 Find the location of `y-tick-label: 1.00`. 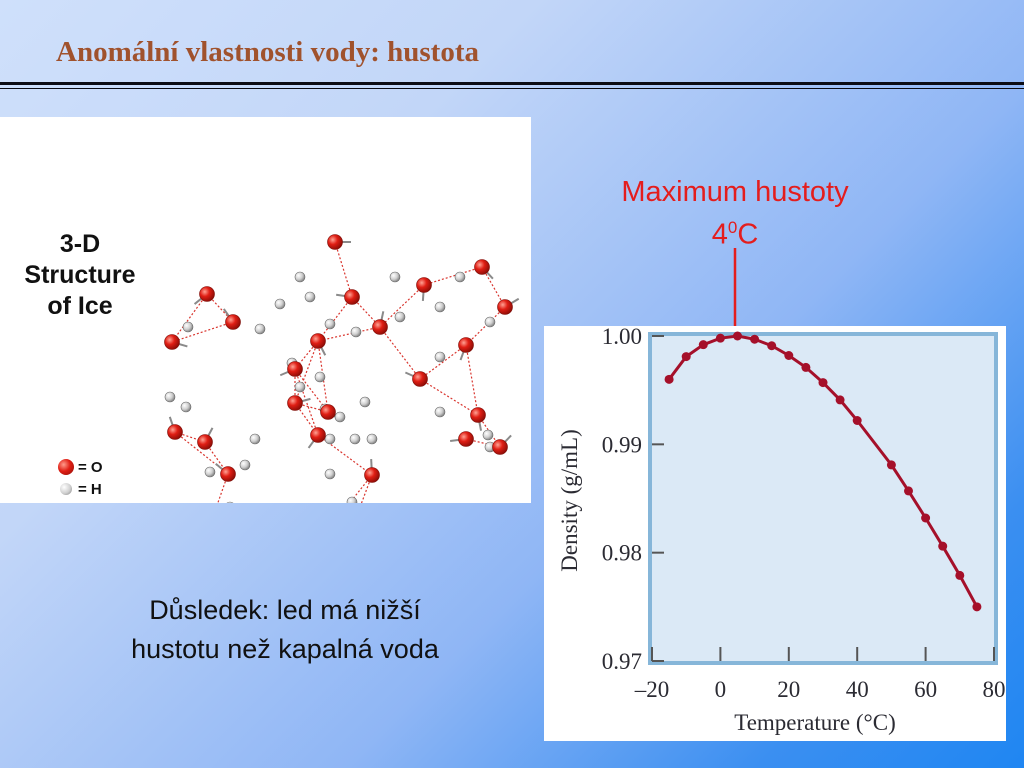

y-tick-label: 1.00 is located at coordinates (622, 337).